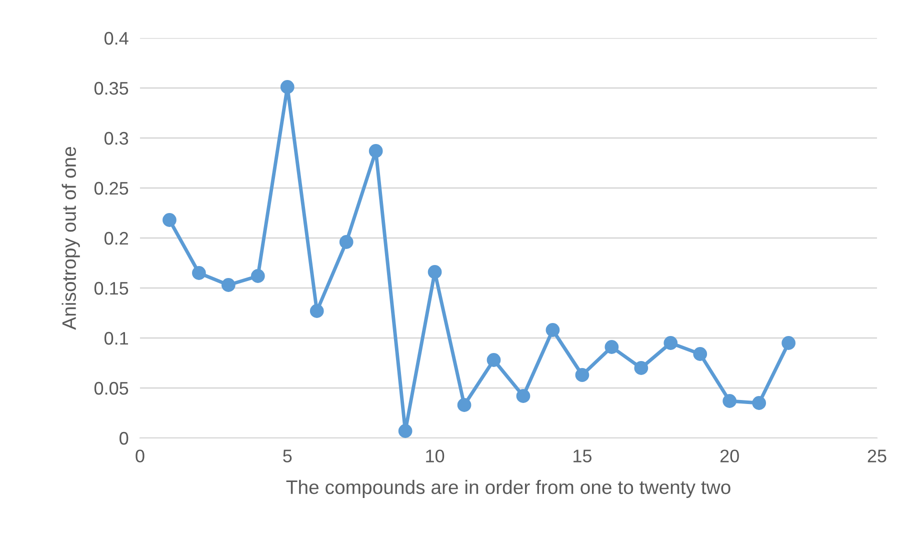 This screenshot has height=542, width=906. Describe the element at coordinates (111, 88) in the screenshot. I see `y-tick-label: 0.35` at that location.